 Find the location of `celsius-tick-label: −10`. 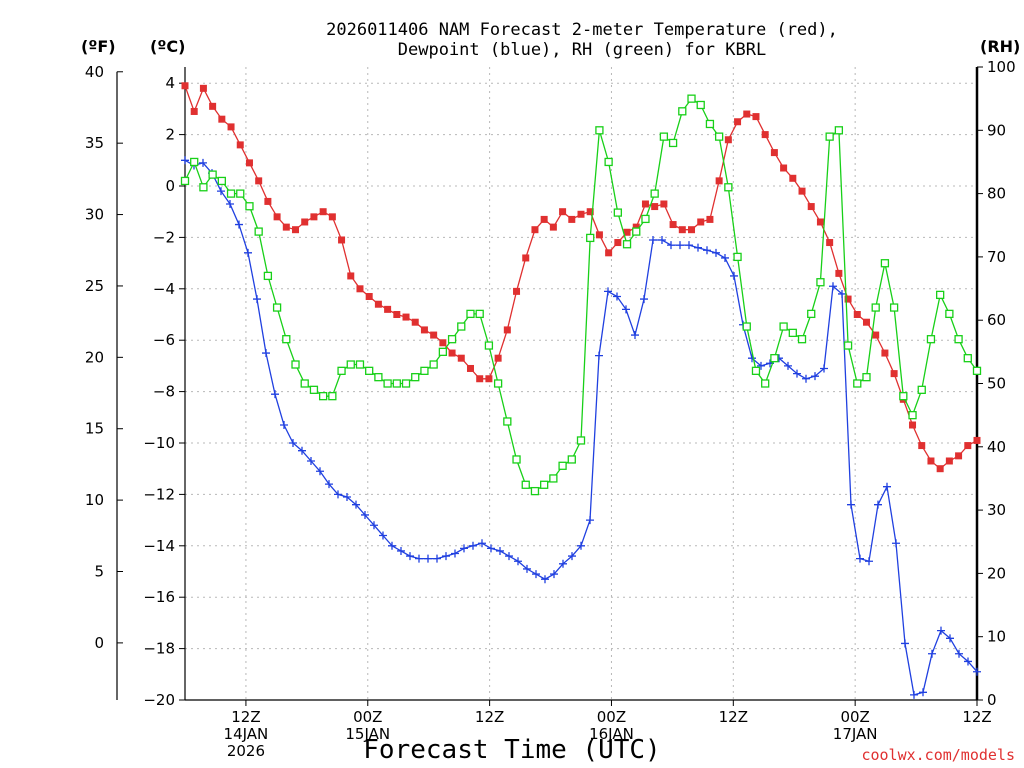

celsius-tick-label: −10 is located at coordinates (159, 443).